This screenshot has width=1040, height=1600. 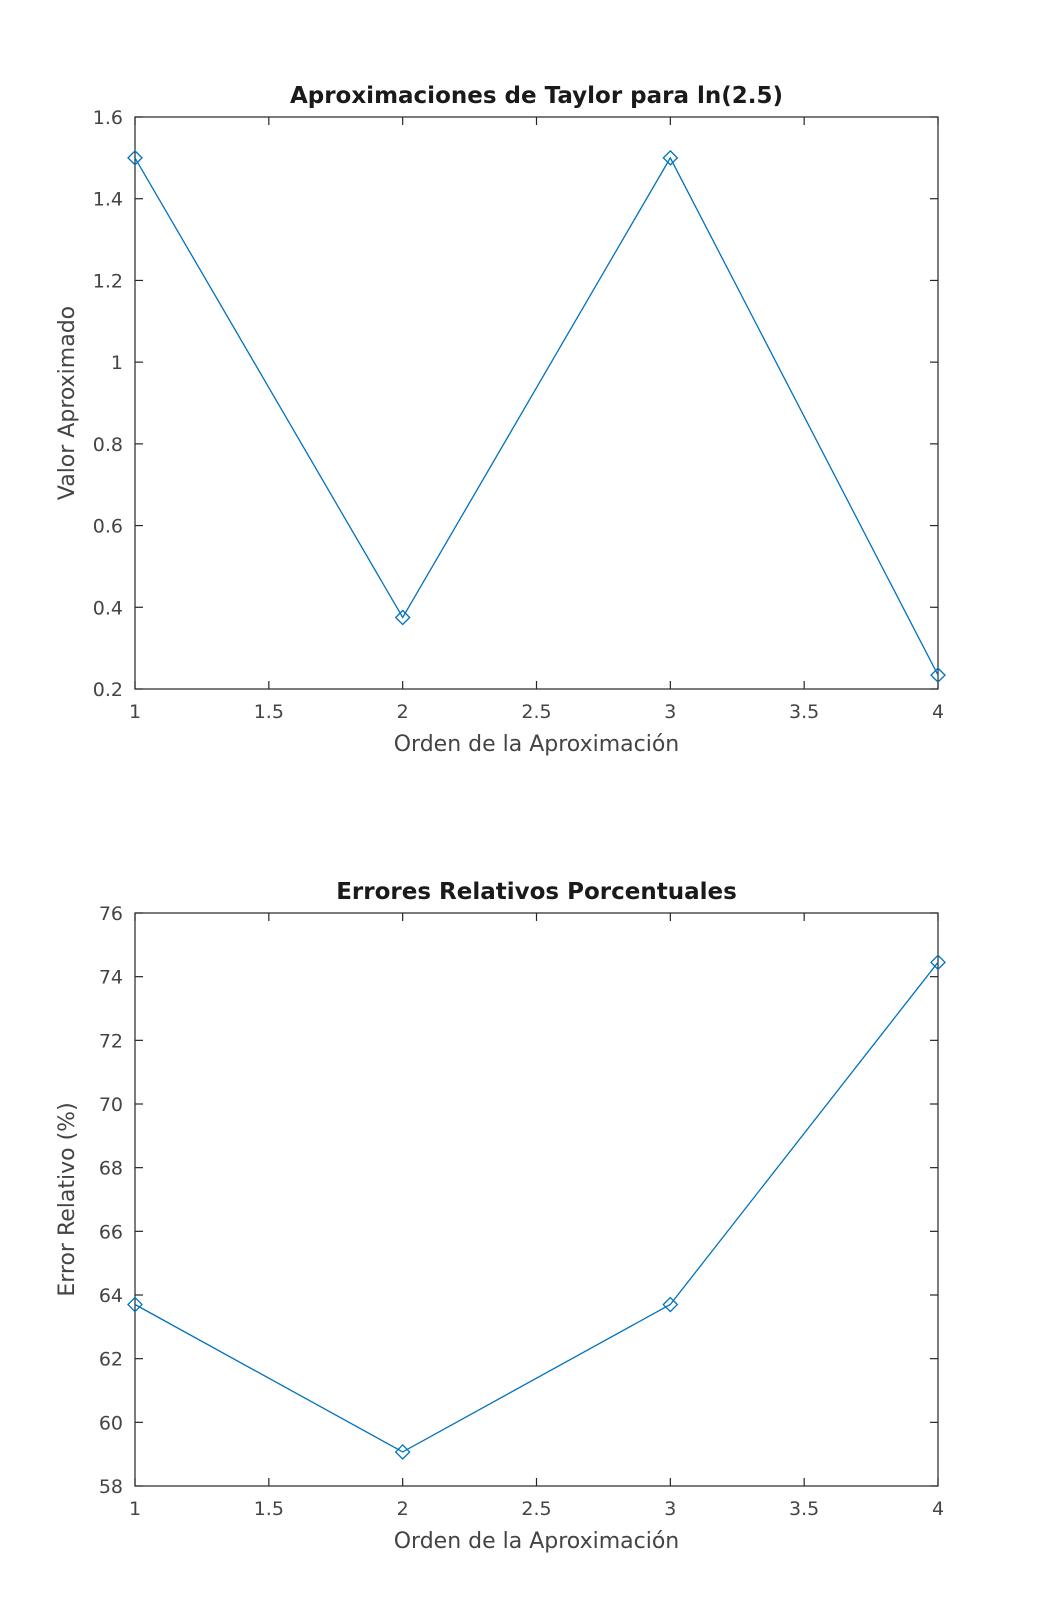 What do you see at coordinates (670, 712) in the screenshot?
I see `approximations-x-tick-label: 3` at bounding box center [670, 712].